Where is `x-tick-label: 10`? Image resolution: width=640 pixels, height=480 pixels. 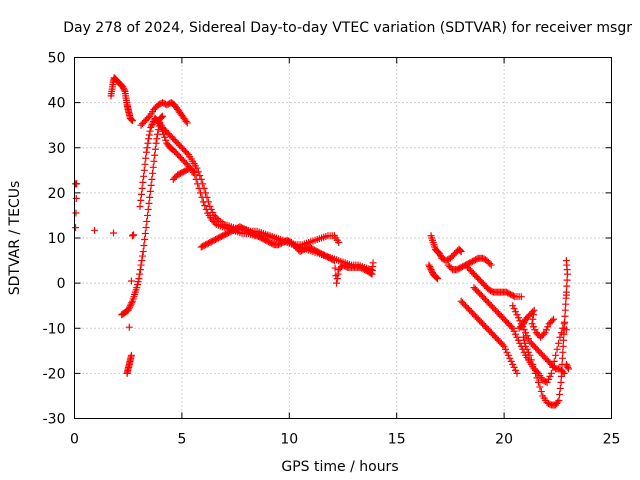 x-tick-label: 10 is located at coordinates (289, 440).